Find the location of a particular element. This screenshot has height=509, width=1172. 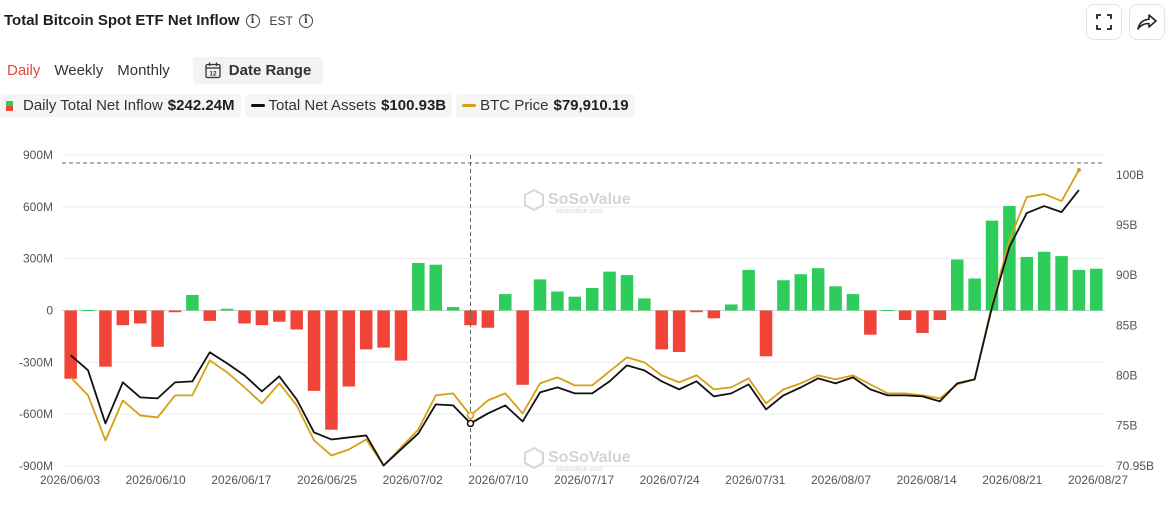

y-right-tick-label: 90B is located at coordinates (1126, 275).